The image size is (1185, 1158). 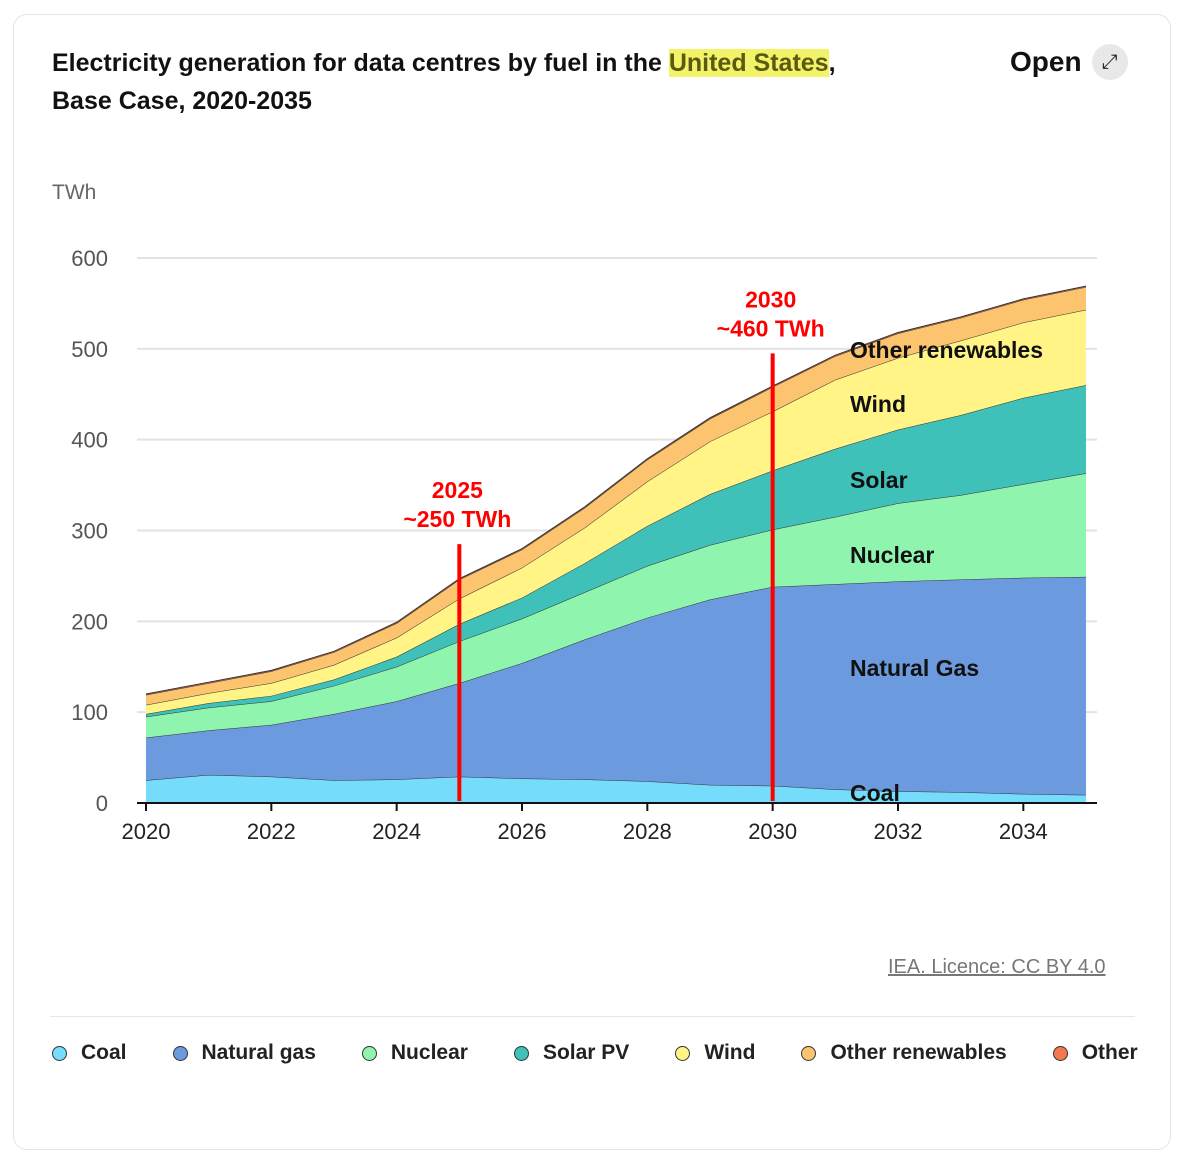 What do you see at coordinates (396, 831) in the screenshot?
I see `x-tick-label: 2024` at bounding box center [396, 831].